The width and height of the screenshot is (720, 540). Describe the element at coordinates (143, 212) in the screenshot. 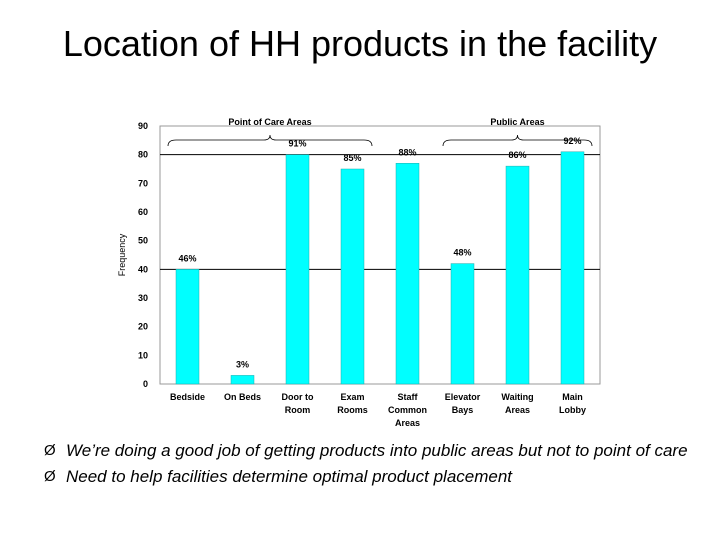

I see `y-tick-label: 60` at that location.